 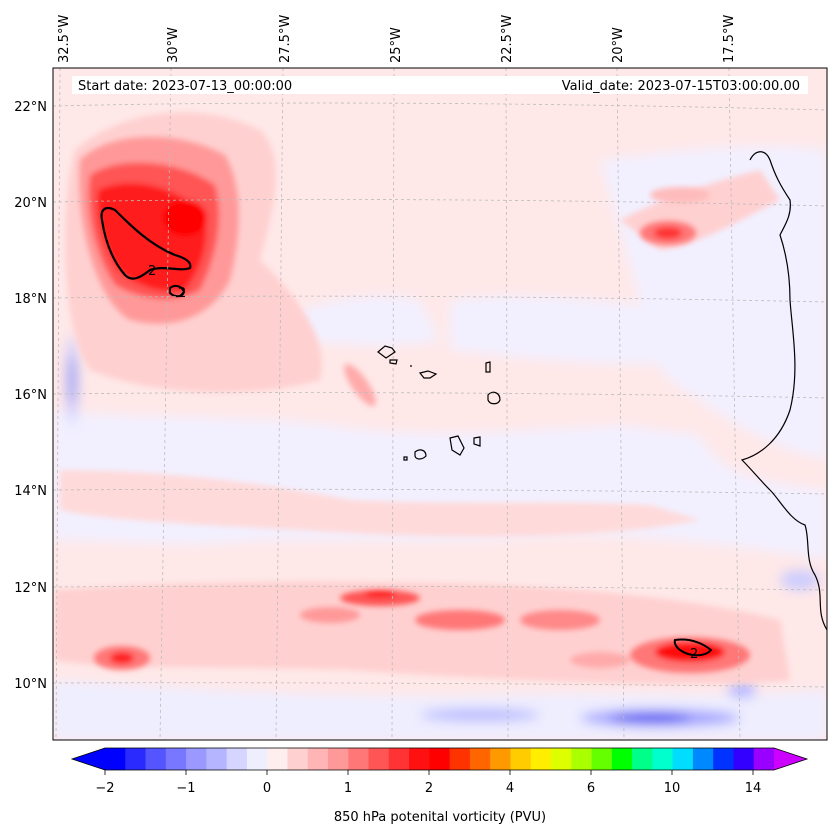 I want to click on lat-tick-label: 12°N, so click(x=30, y=588).